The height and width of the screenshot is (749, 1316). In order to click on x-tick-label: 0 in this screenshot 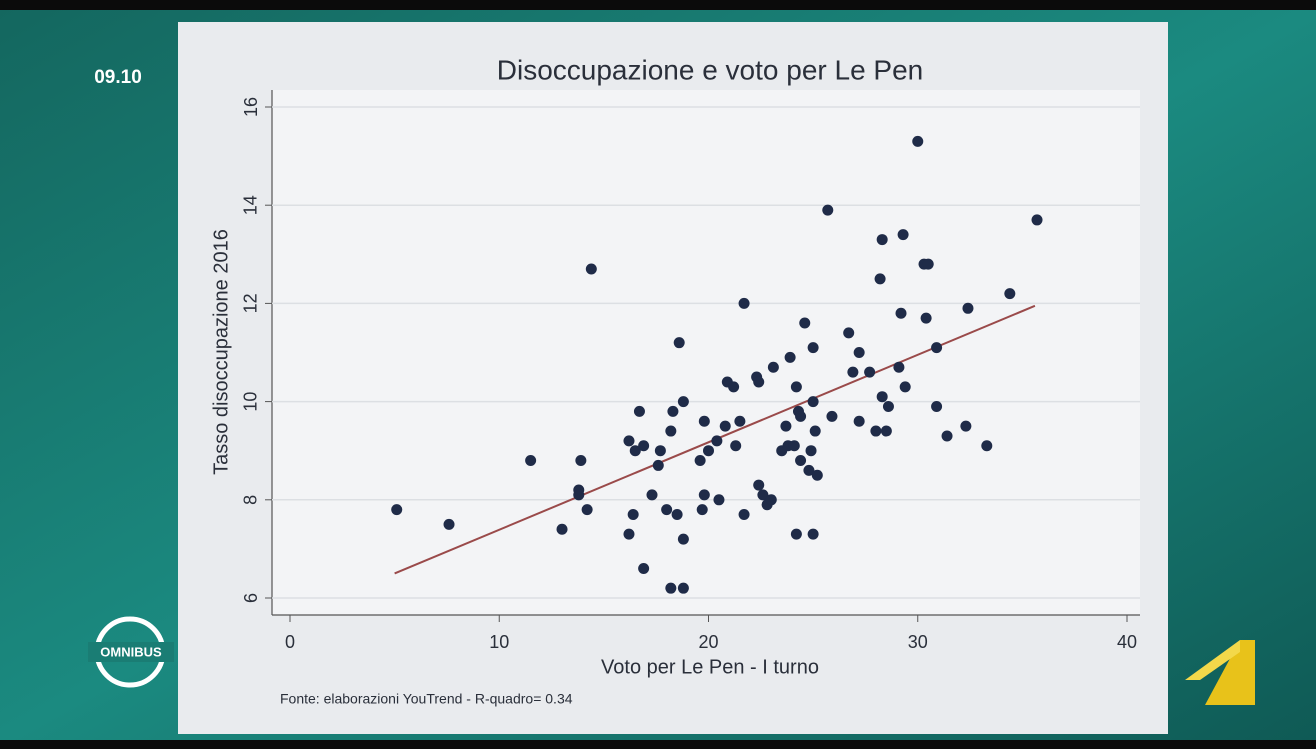, I will do `click(290, 642)`.